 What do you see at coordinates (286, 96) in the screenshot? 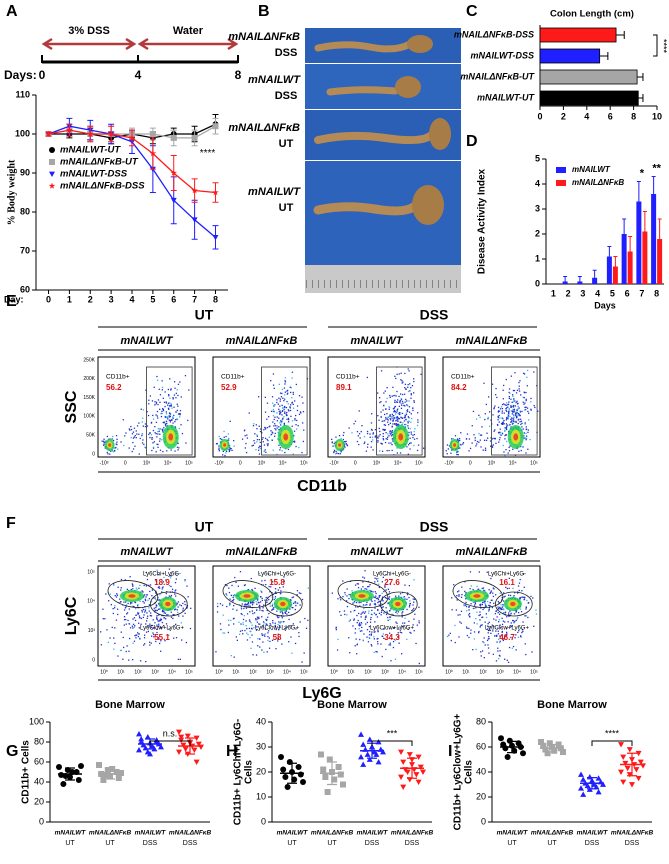
I see `photo-label: DSS` at bounding box center [286, 96].